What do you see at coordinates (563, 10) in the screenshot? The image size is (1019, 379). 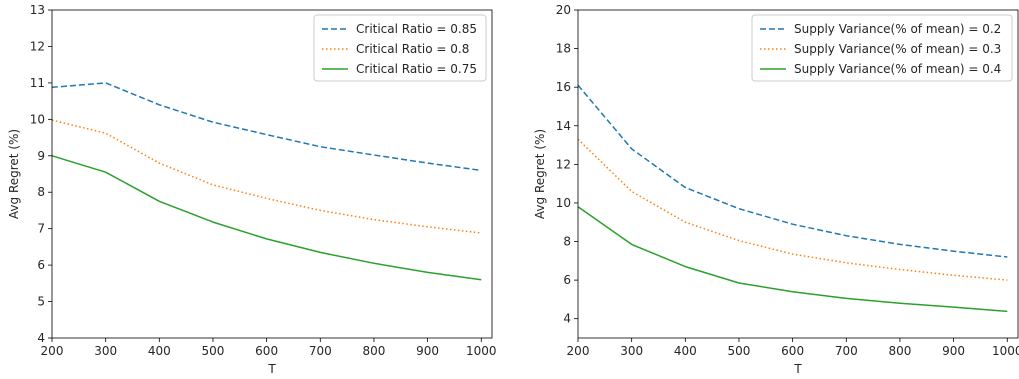 I see `y-tick-label: 20` at bounding box center [563, 10].